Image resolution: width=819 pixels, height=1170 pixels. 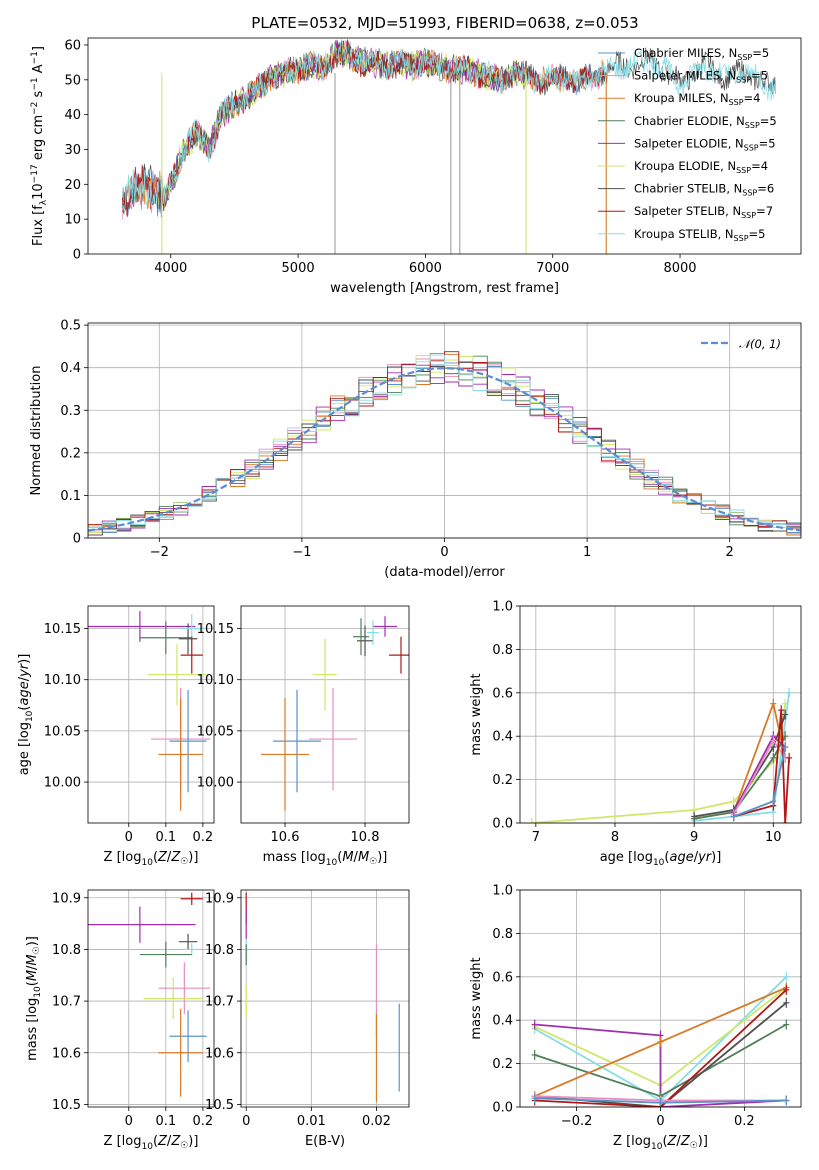 What do you see at coordinates (444, 288) in the screenshot?
I see `x-axis-label-text: wavelength [Angstrom, rest frame]` at bounding box center [444, 288].